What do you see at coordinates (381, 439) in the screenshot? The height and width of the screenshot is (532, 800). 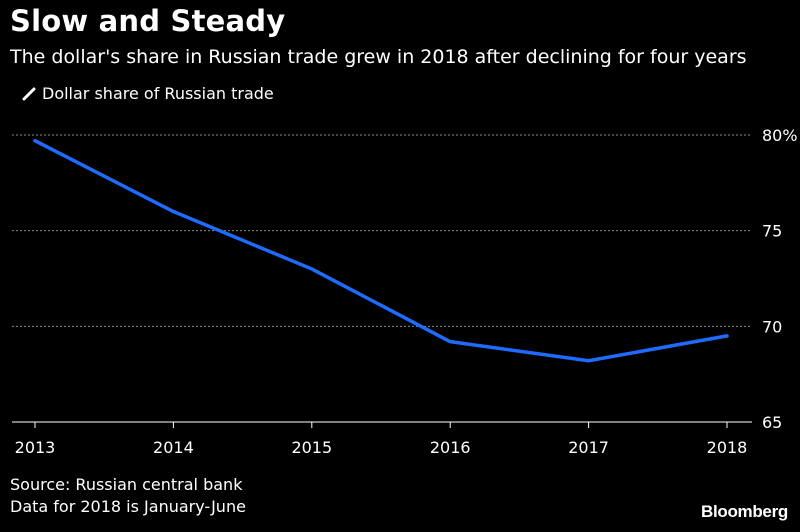 I see `x-axis-ticks: 2013 2014 2015 2016 2017 2018` at bounding box center [381, 439].